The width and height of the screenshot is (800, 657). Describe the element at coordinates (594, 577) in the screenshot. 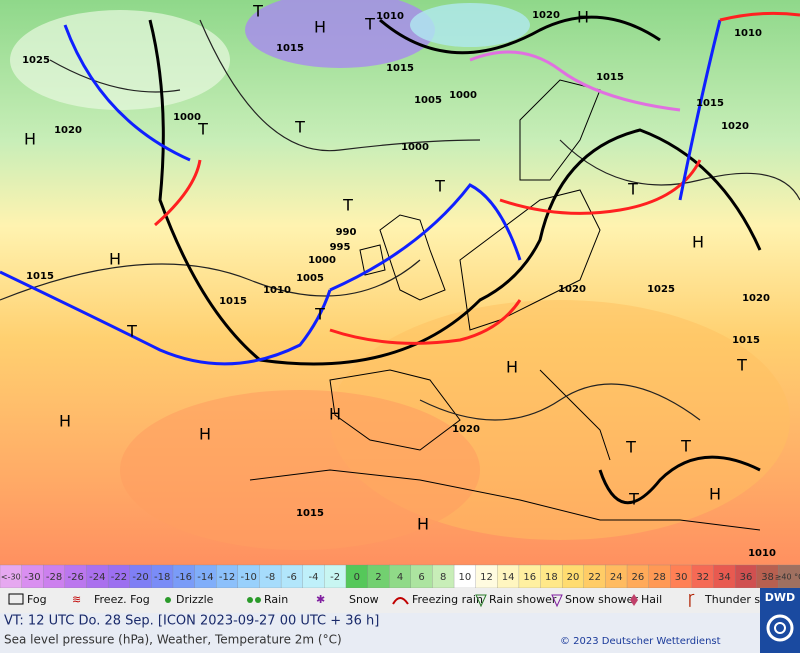

I see `scale-label: 22` at that location.